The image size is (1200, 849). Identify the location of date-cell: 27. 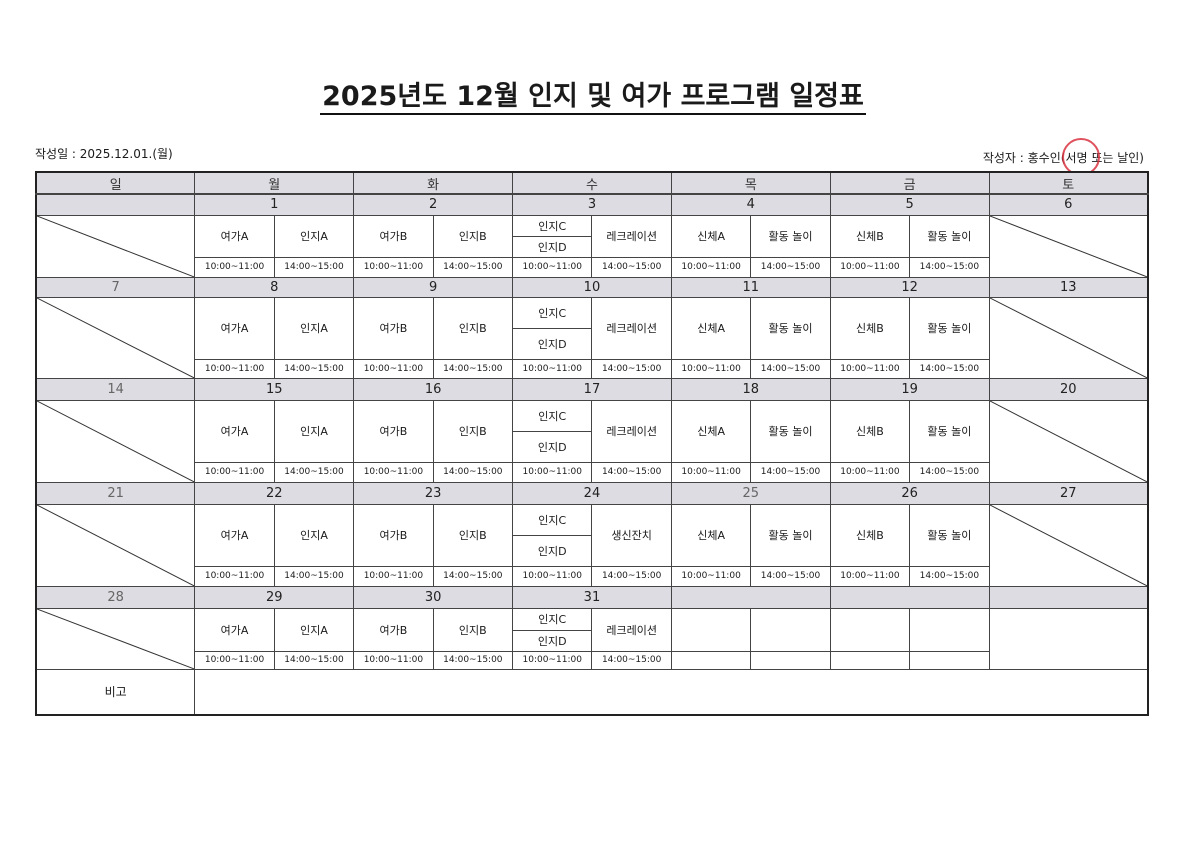
(1068, 493).